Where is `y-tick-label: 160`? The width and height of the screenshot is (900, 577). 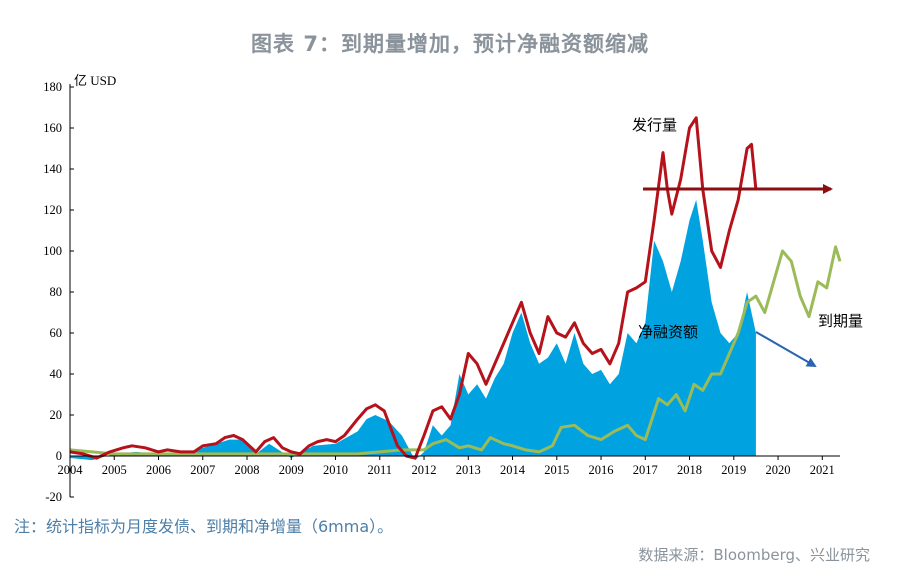
y-tick-label: 160 is located at coordinates (52, 128).